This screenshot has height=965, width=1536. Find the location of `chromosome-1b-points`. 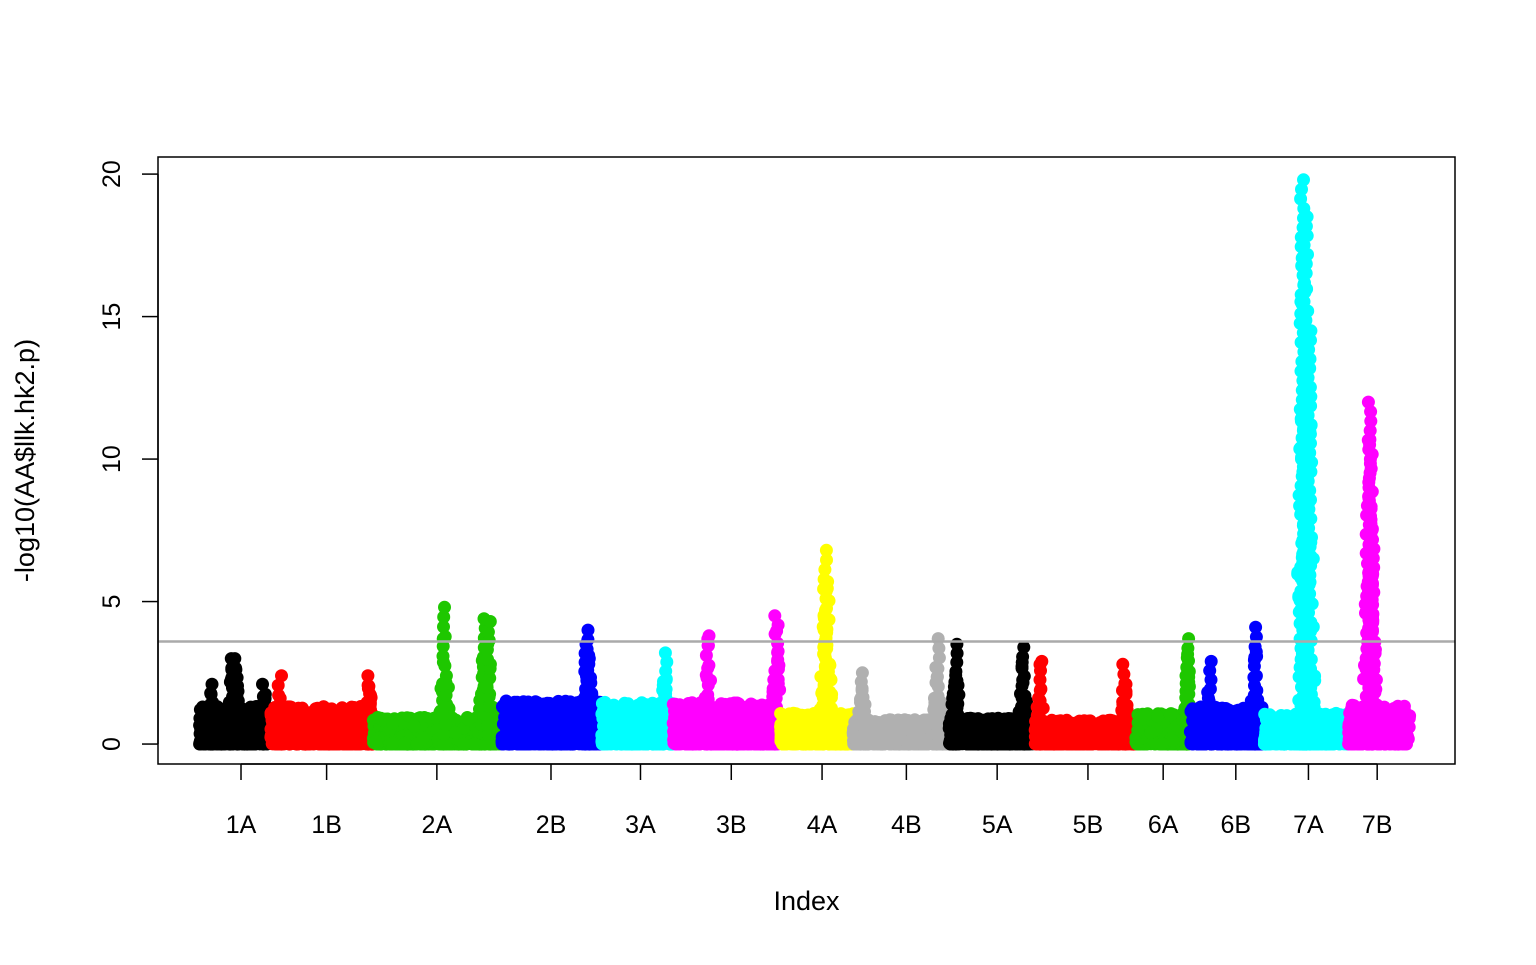

chromosome-1b-points is located at coordinates (322, 710).